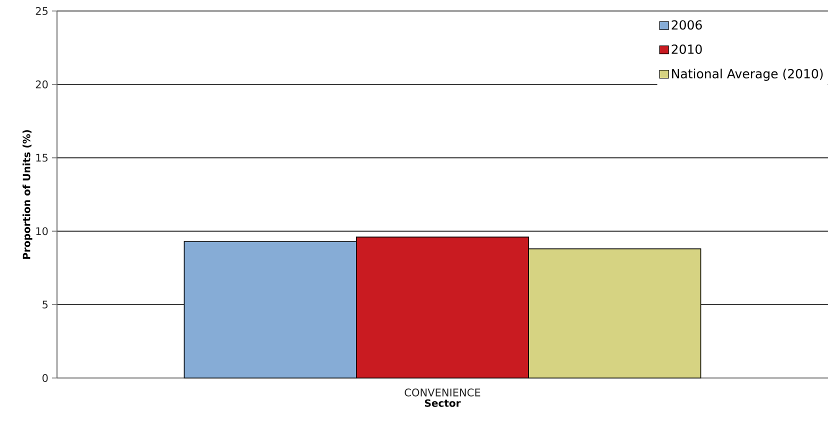 The image size is (828, 425). I want to click on y-tick-label: 5, so click(45, 304).